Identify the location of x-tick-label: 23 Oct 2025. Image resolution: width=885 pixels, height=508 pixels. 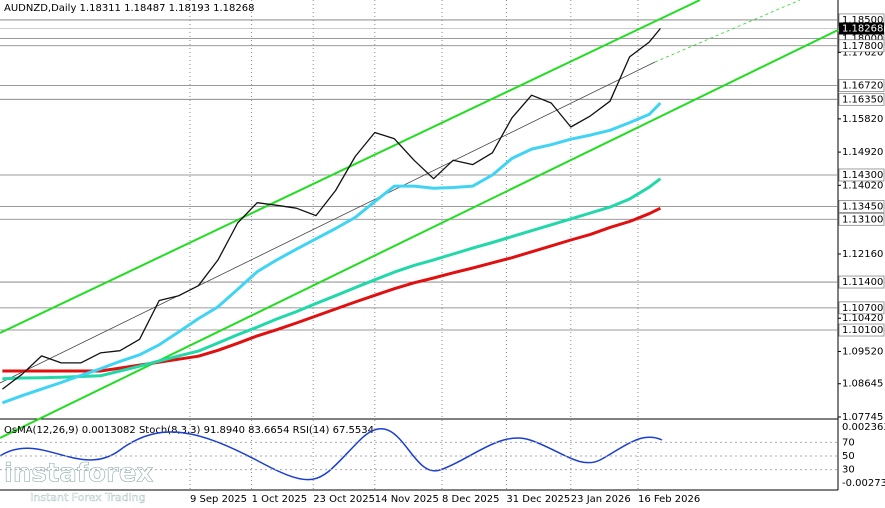
(344, 499).